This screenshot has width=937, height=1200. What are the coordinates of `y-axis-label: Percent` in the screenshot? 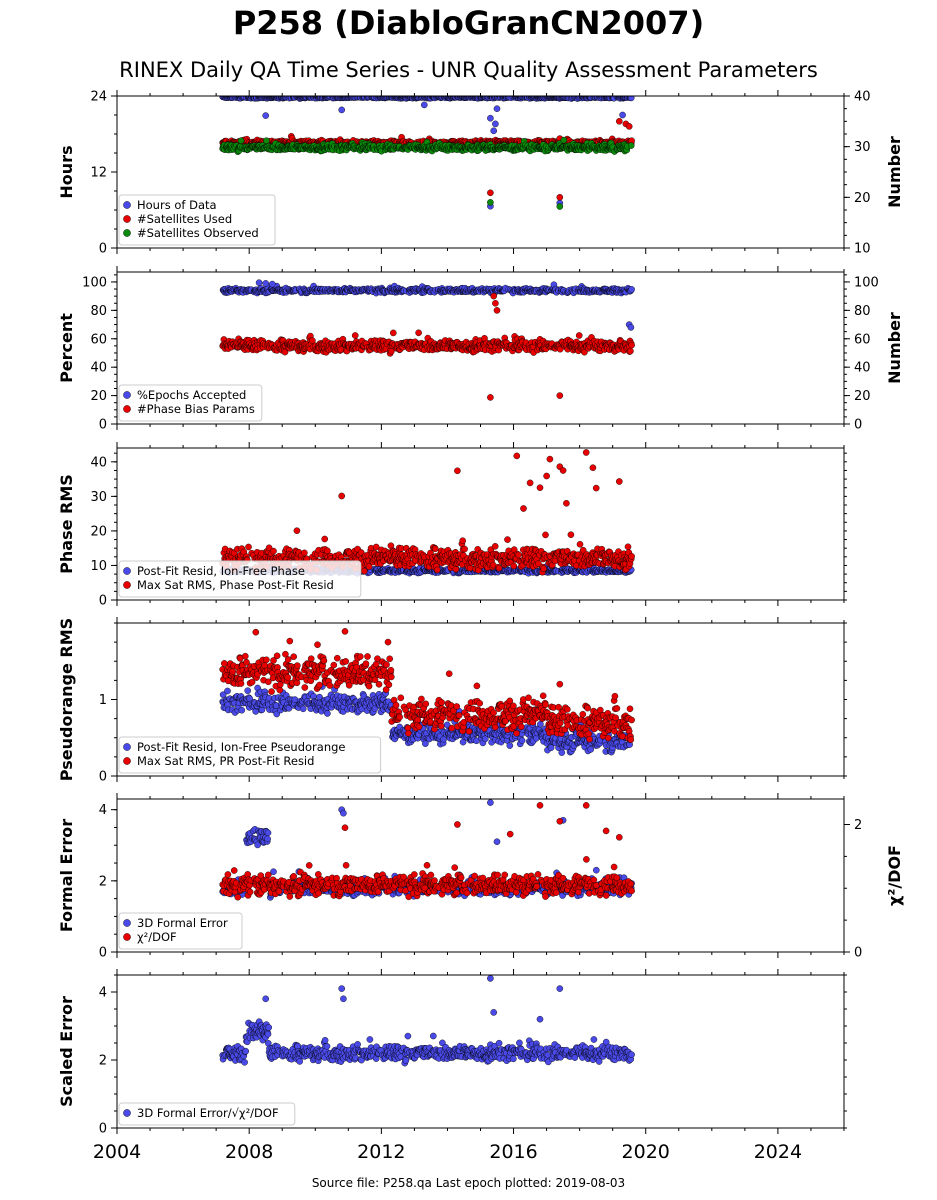 It's located at (66, 348).